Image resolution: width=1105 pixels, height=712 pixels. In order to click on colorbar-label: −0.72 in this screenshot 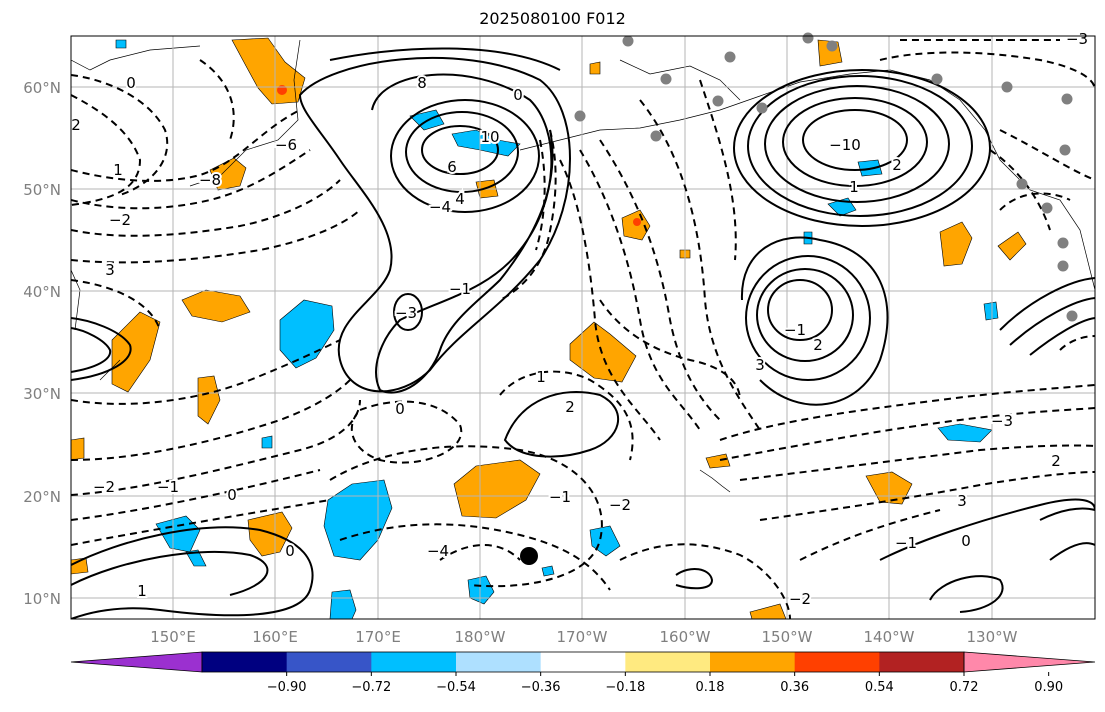, I will do `click(371, 687)`.